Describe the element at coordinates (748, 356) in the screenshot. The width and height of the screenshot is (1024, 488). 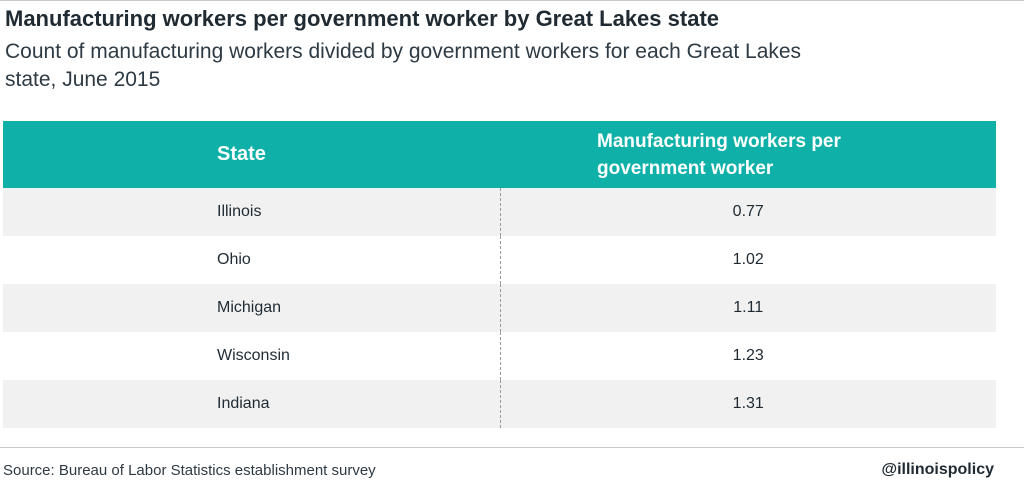
I see `ratio-cell: 1.23` at that location.